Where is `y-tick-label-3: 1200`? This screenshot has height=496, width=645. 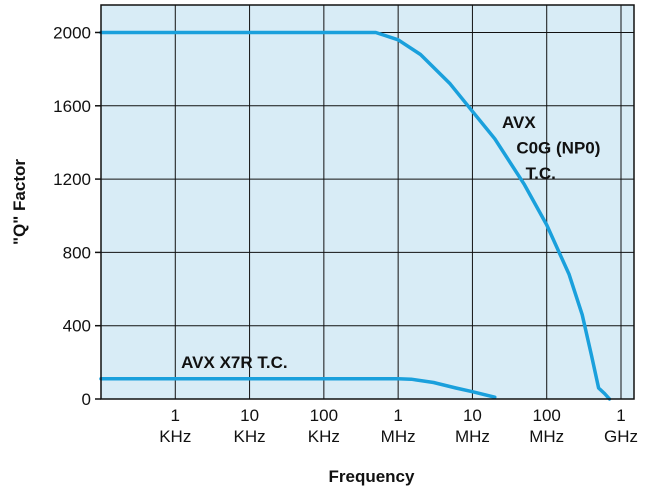
y-tick-label-3: 1200 is located at coordinates (72, 179).